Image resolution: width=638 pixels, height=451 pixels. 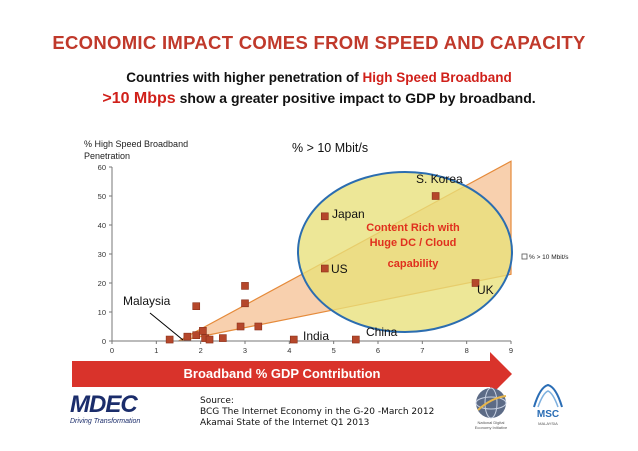 I want to click on y-axis-title-line-2: Penetration, so click(x=107, y=156).